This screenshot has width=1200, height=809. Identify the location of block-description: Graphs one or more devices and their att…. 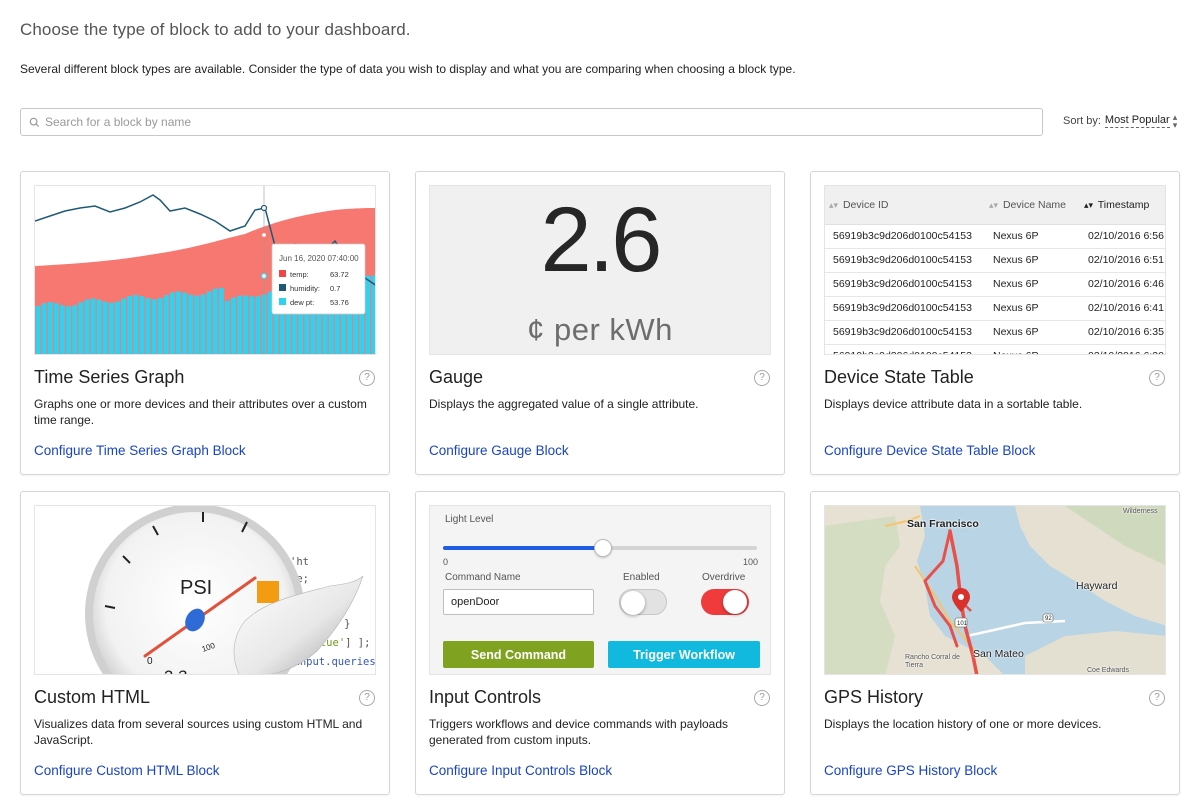
(200, 412).